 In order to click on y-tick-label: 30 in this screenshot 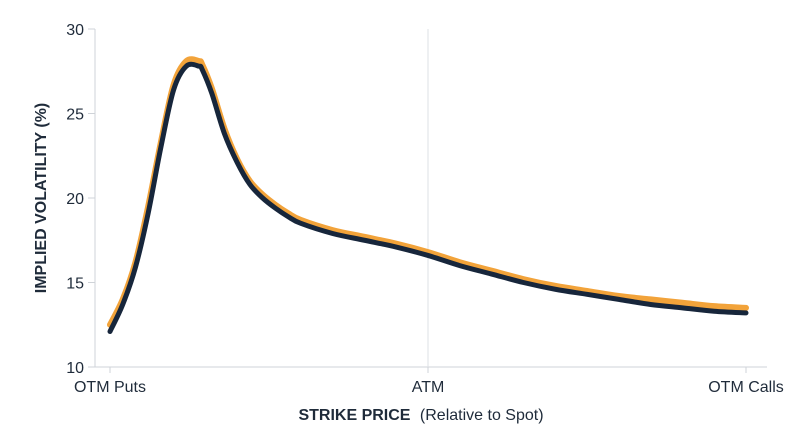, I will do `click(75, 30)`.